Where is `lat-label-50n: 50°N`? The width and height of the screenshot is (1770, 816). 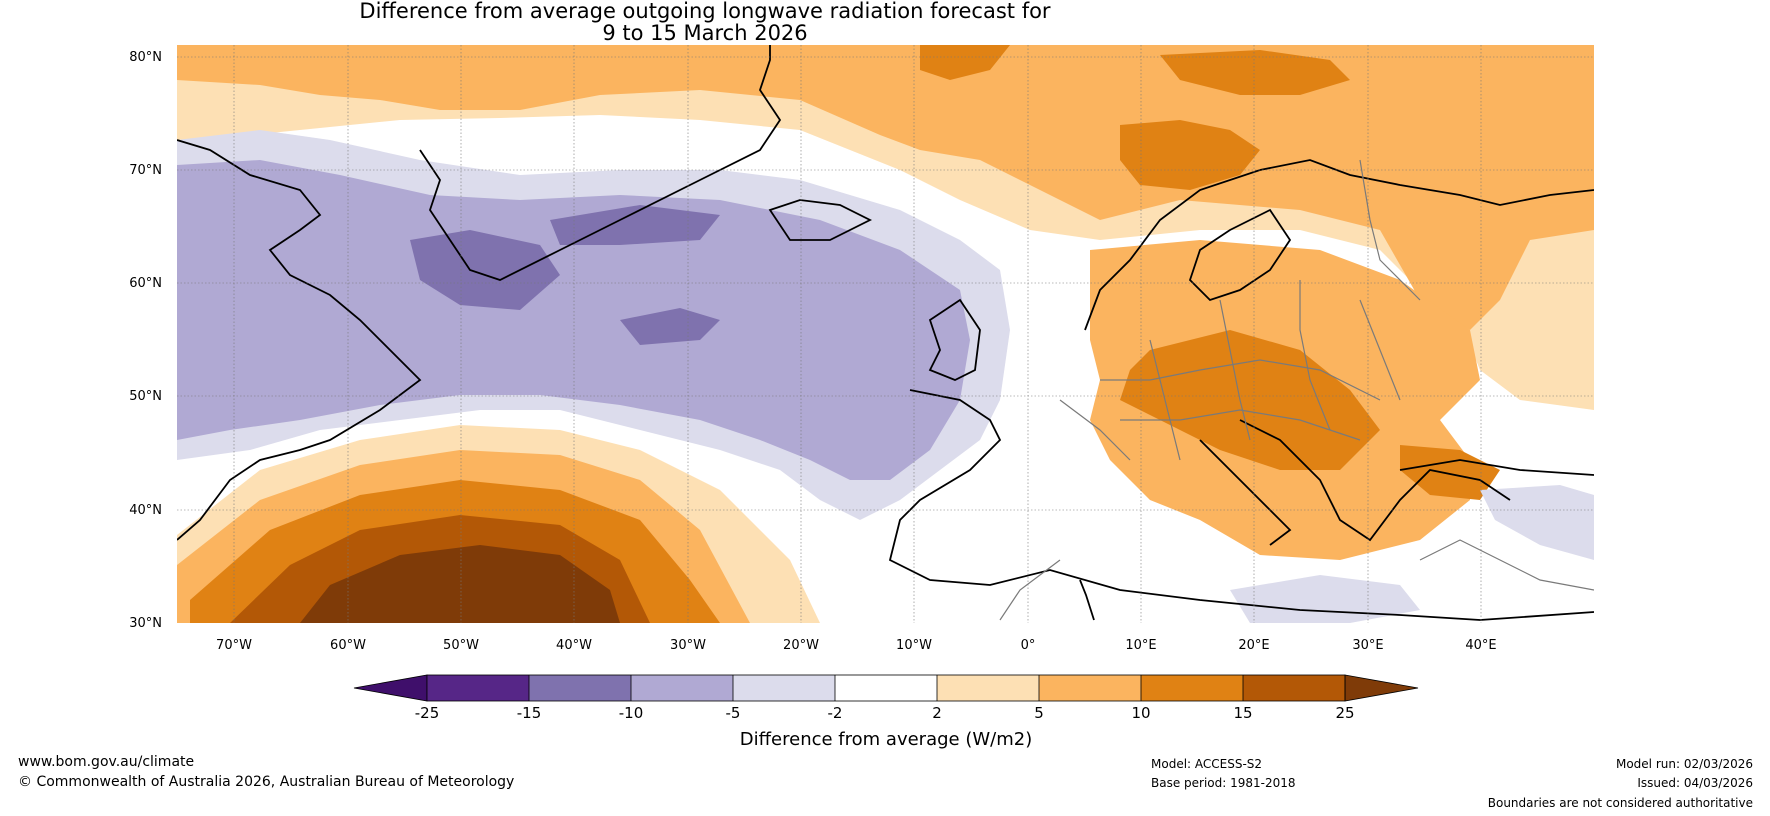
lat-label-50n: 50°N is located at coordinates (145, 396).